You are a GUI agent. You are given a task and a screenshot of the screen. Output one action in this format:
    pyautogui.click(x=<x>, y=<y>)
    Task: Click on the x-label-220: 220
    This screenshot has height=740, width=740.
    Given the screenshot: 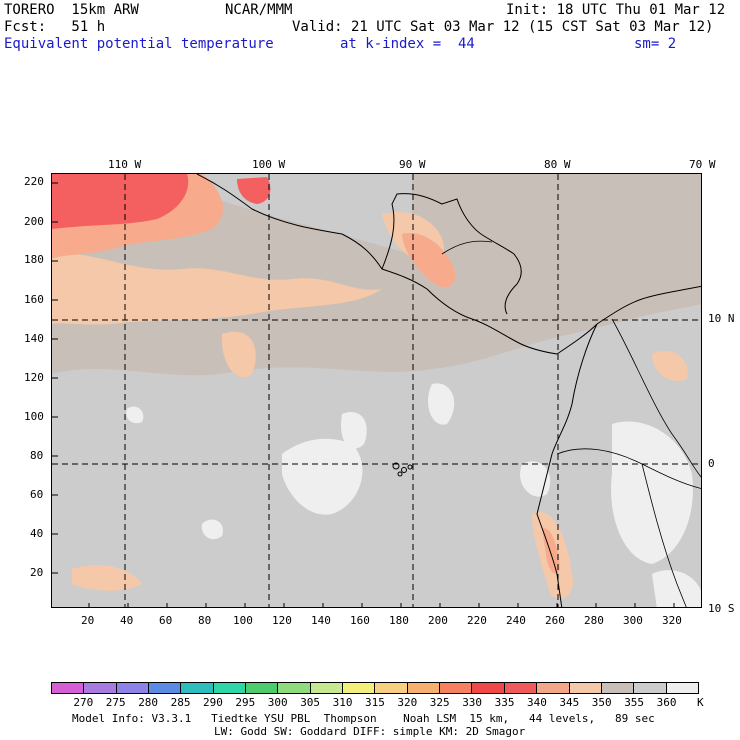 What is the action you would take?
    pyautogui.click(x=477, y=620)
    